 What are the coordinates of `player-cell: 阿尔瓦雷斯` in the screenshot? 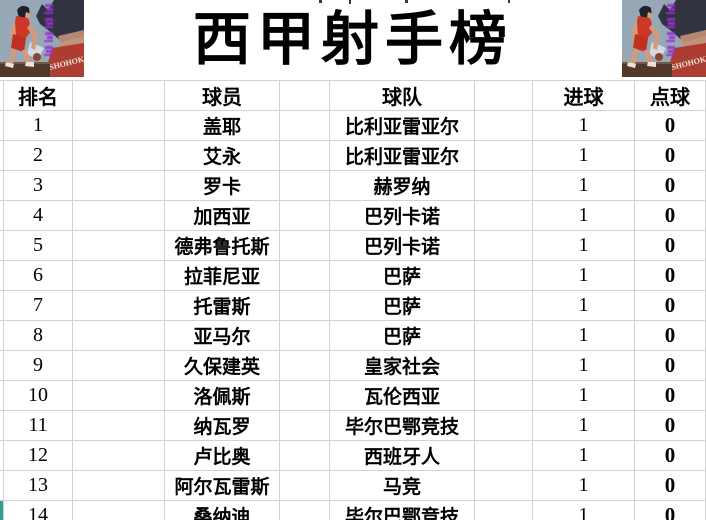 It's located at (222, 486).